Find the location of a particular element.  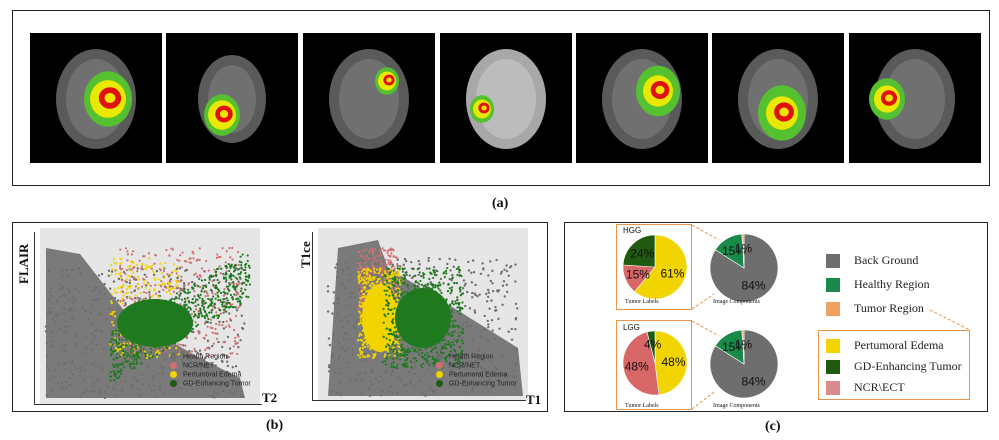

hgg-image-components-caption: Image Components is located at coordinates (736, 302).